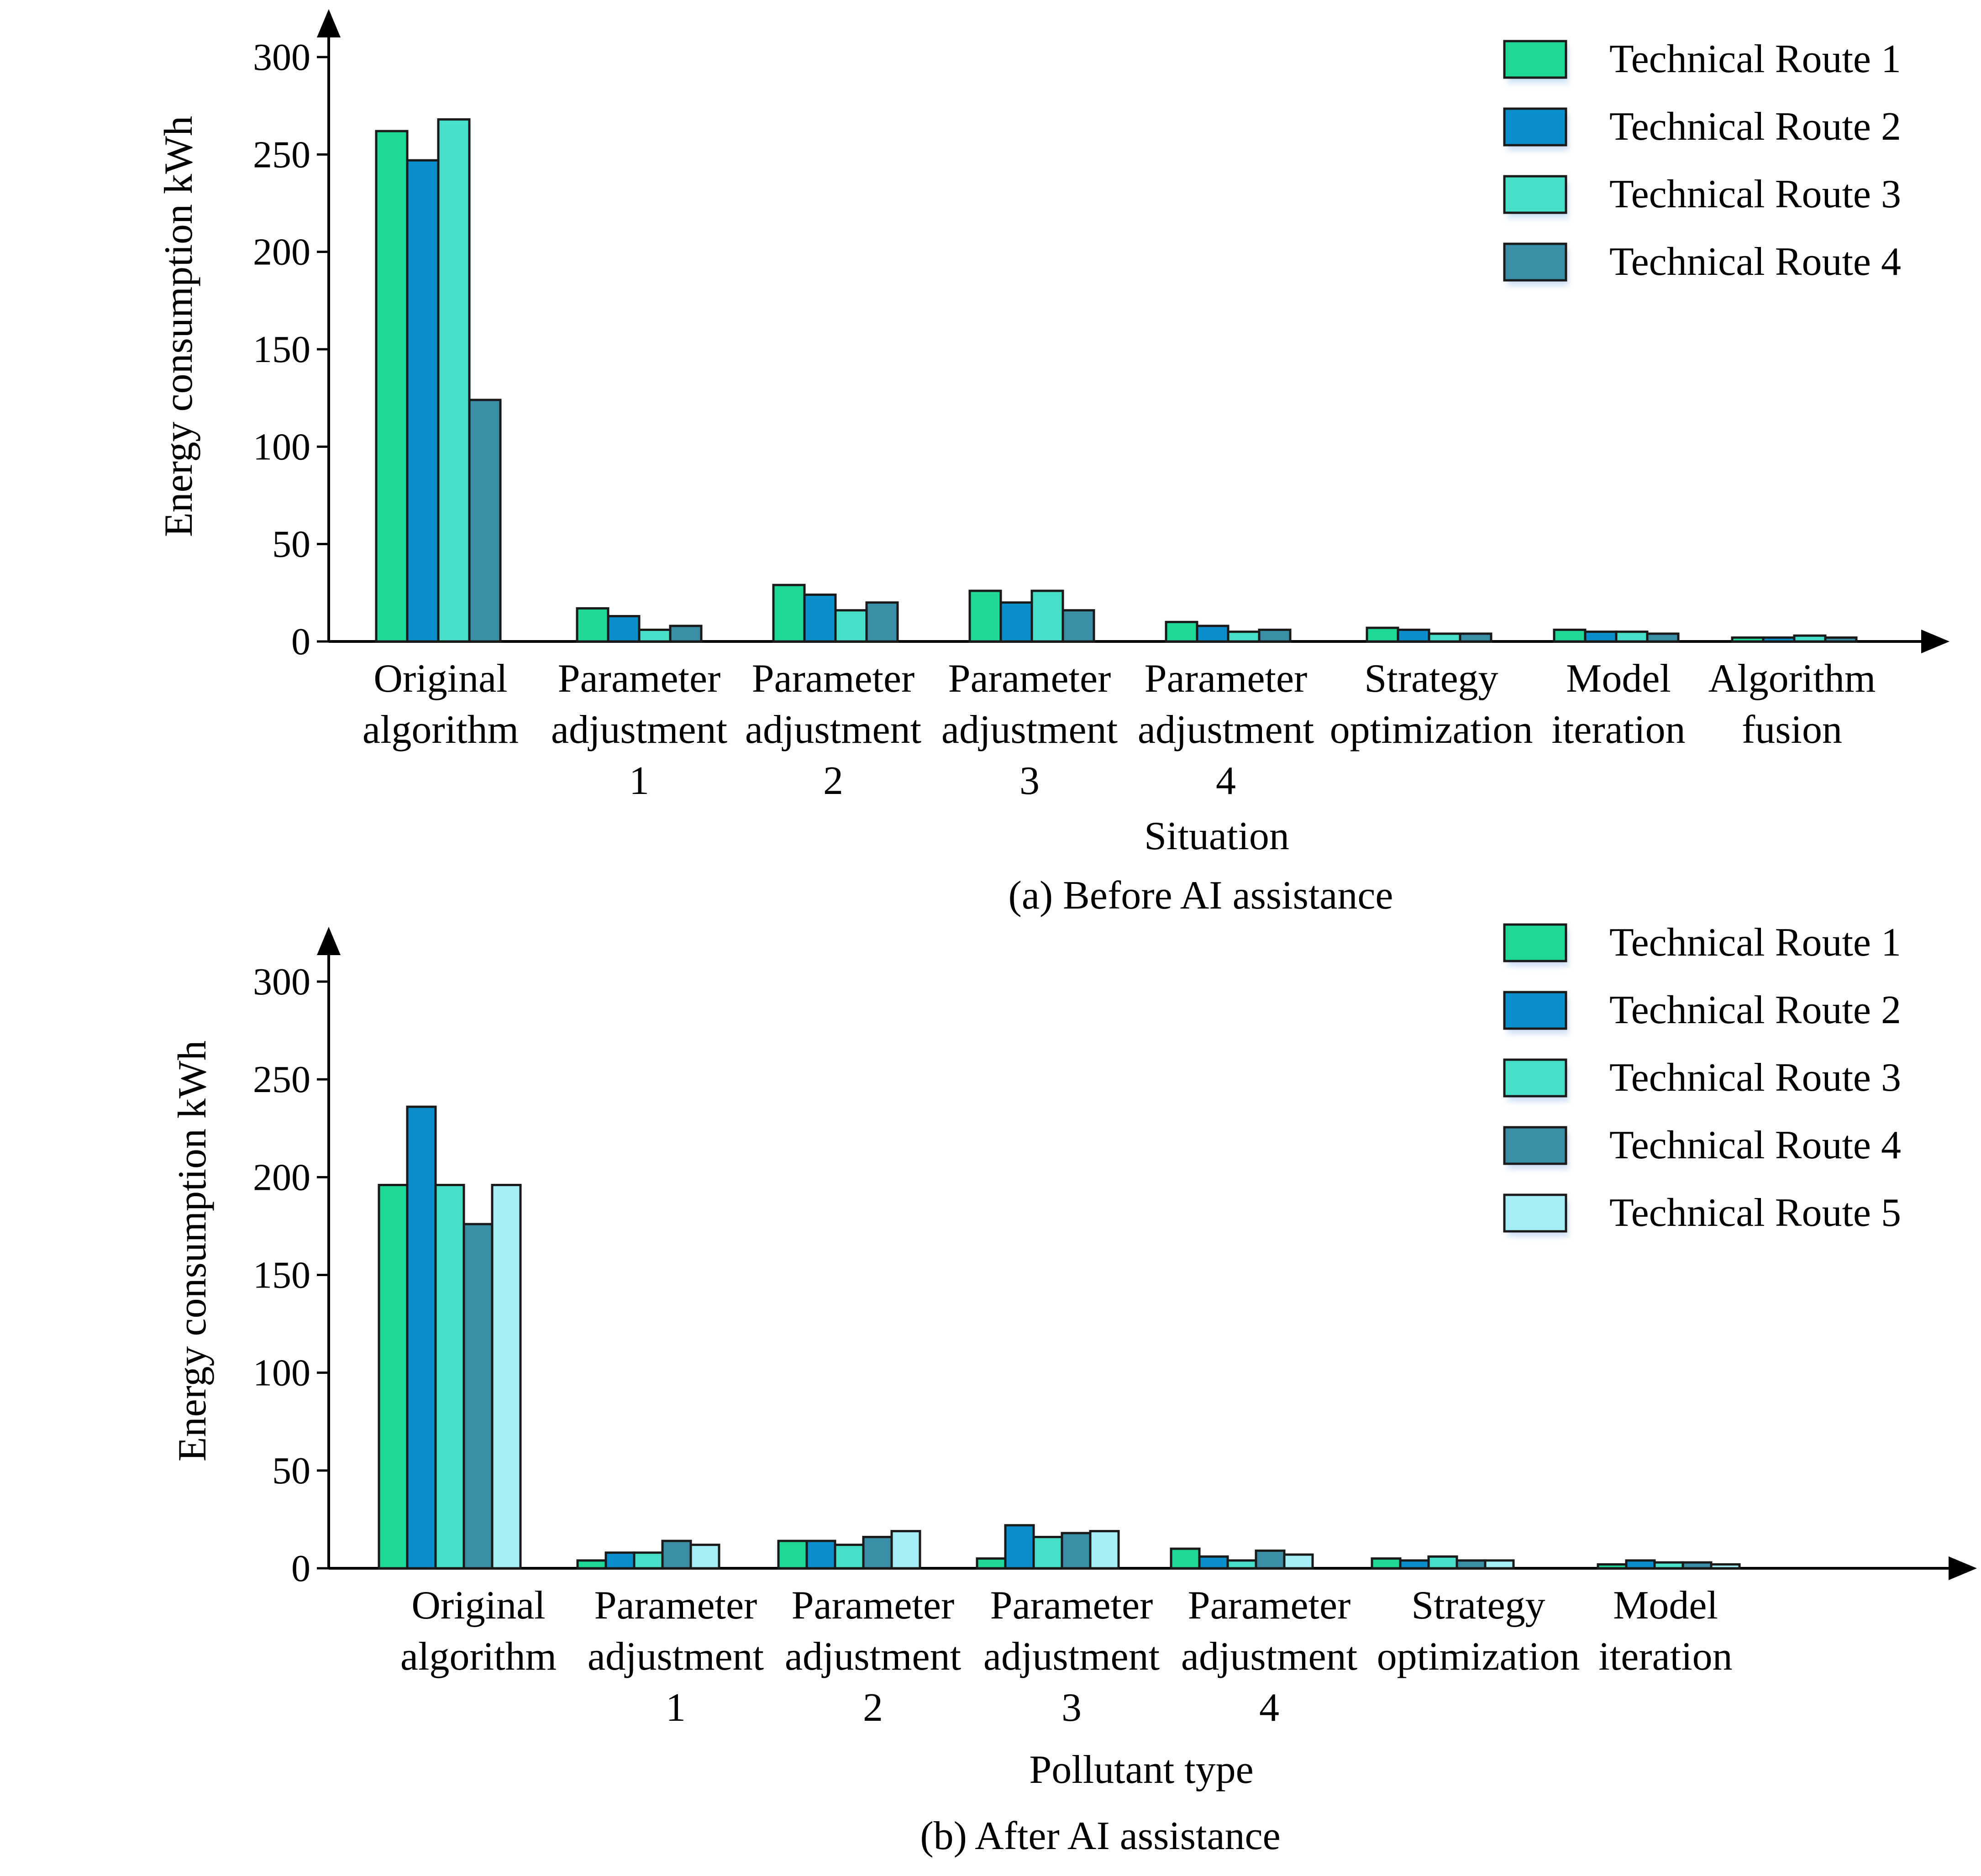 The image size is (1981, 1876). Describe the element at coordinates (1618, 730) in the screenshot. I see `x-category-label-line: iteration` at that location.